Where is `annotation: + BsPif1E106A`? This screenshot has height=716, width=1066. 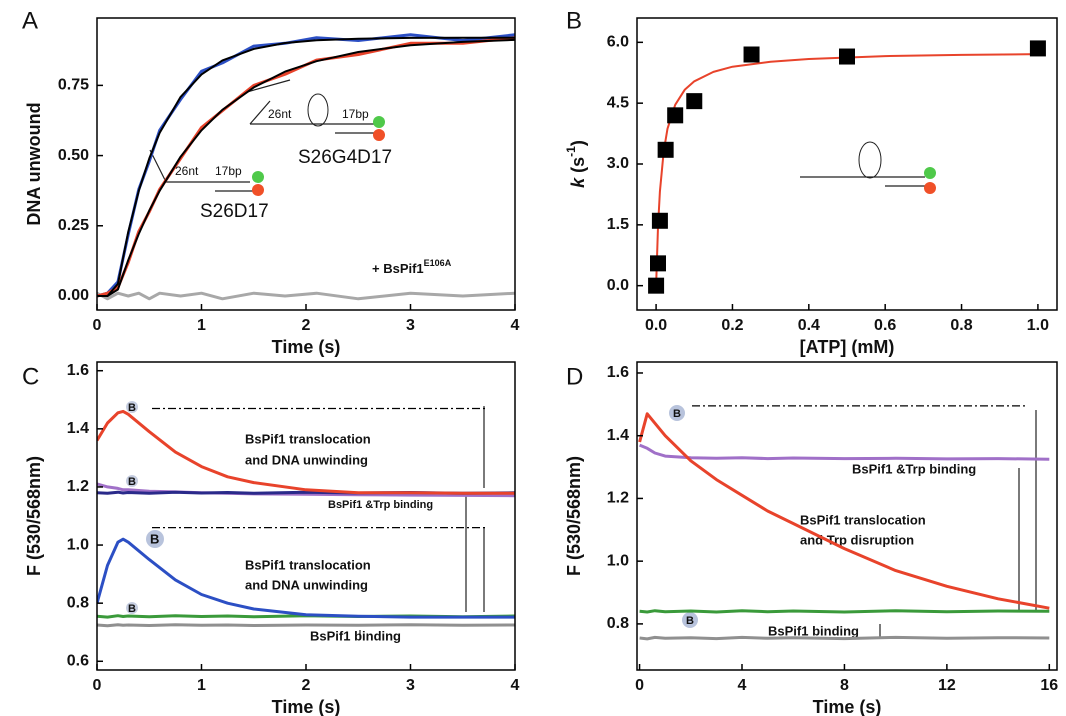 annotation: + BsPif1E106A is located at coordinates (412, 267).